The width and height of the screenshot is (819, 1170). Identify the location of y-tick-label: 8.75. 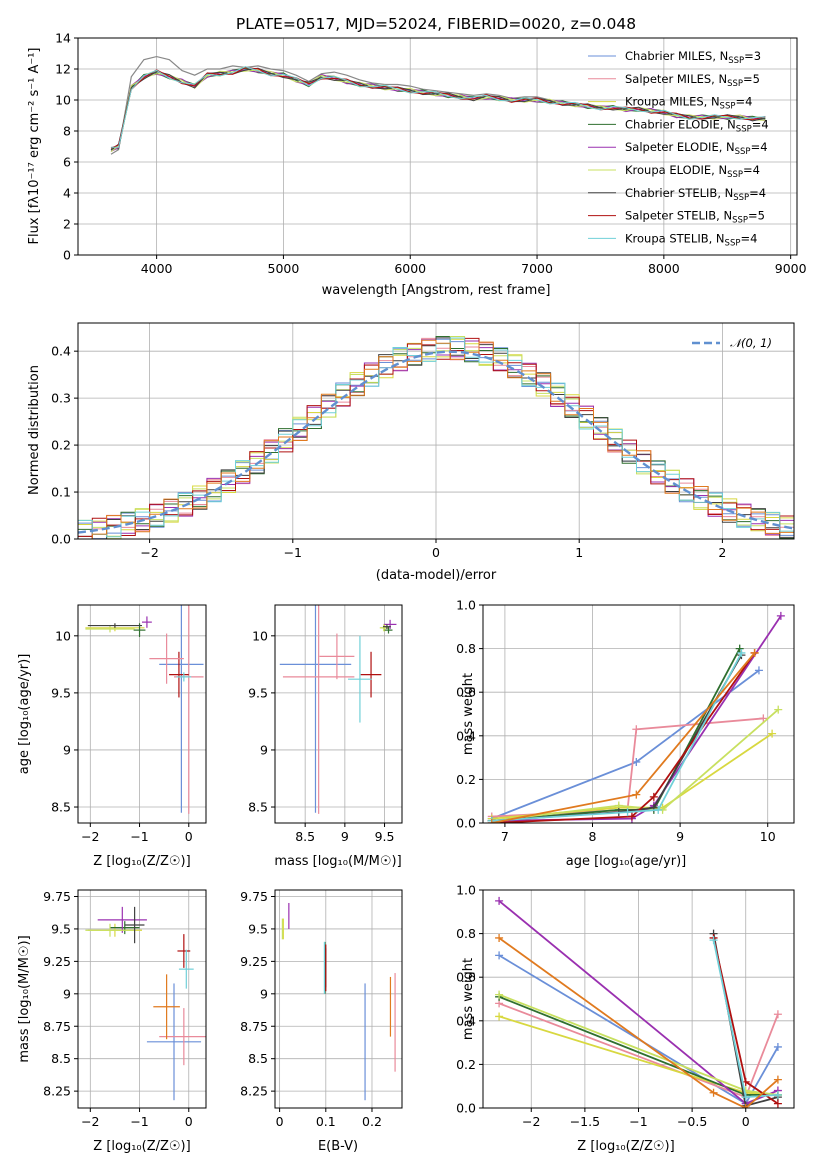
(254, 1026).